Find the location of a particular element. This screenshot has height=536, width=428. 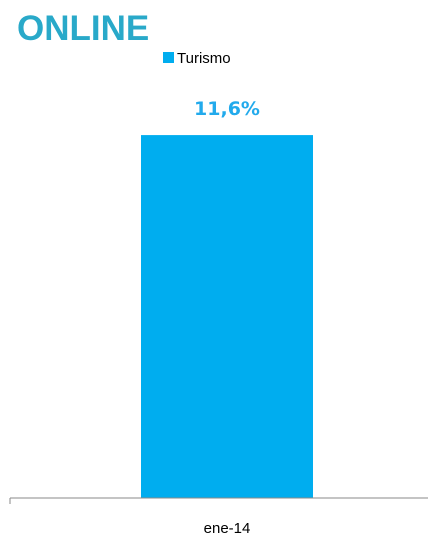

legend: Turismo is located at coordinates (197, 58).